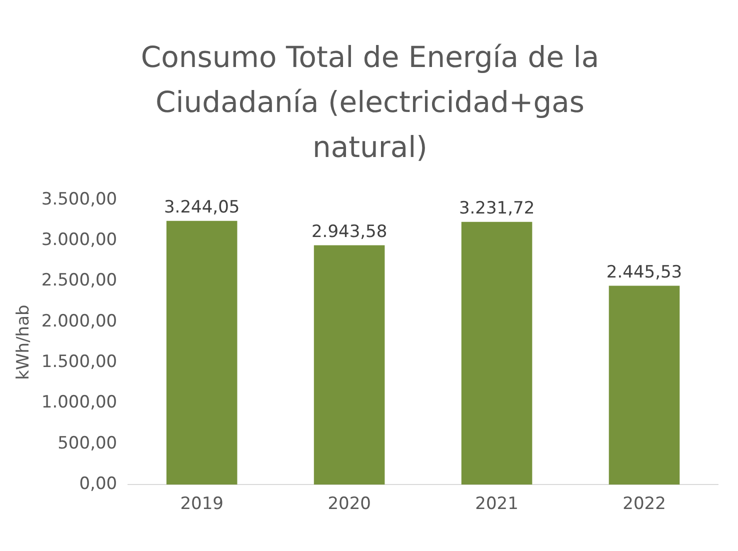 This screenshot has height=551, width=738. What do you see at coordinates (79, 199) in the screenshot?
I see `y-tick-label: 3.500,00` at bounding box center [79, 199].